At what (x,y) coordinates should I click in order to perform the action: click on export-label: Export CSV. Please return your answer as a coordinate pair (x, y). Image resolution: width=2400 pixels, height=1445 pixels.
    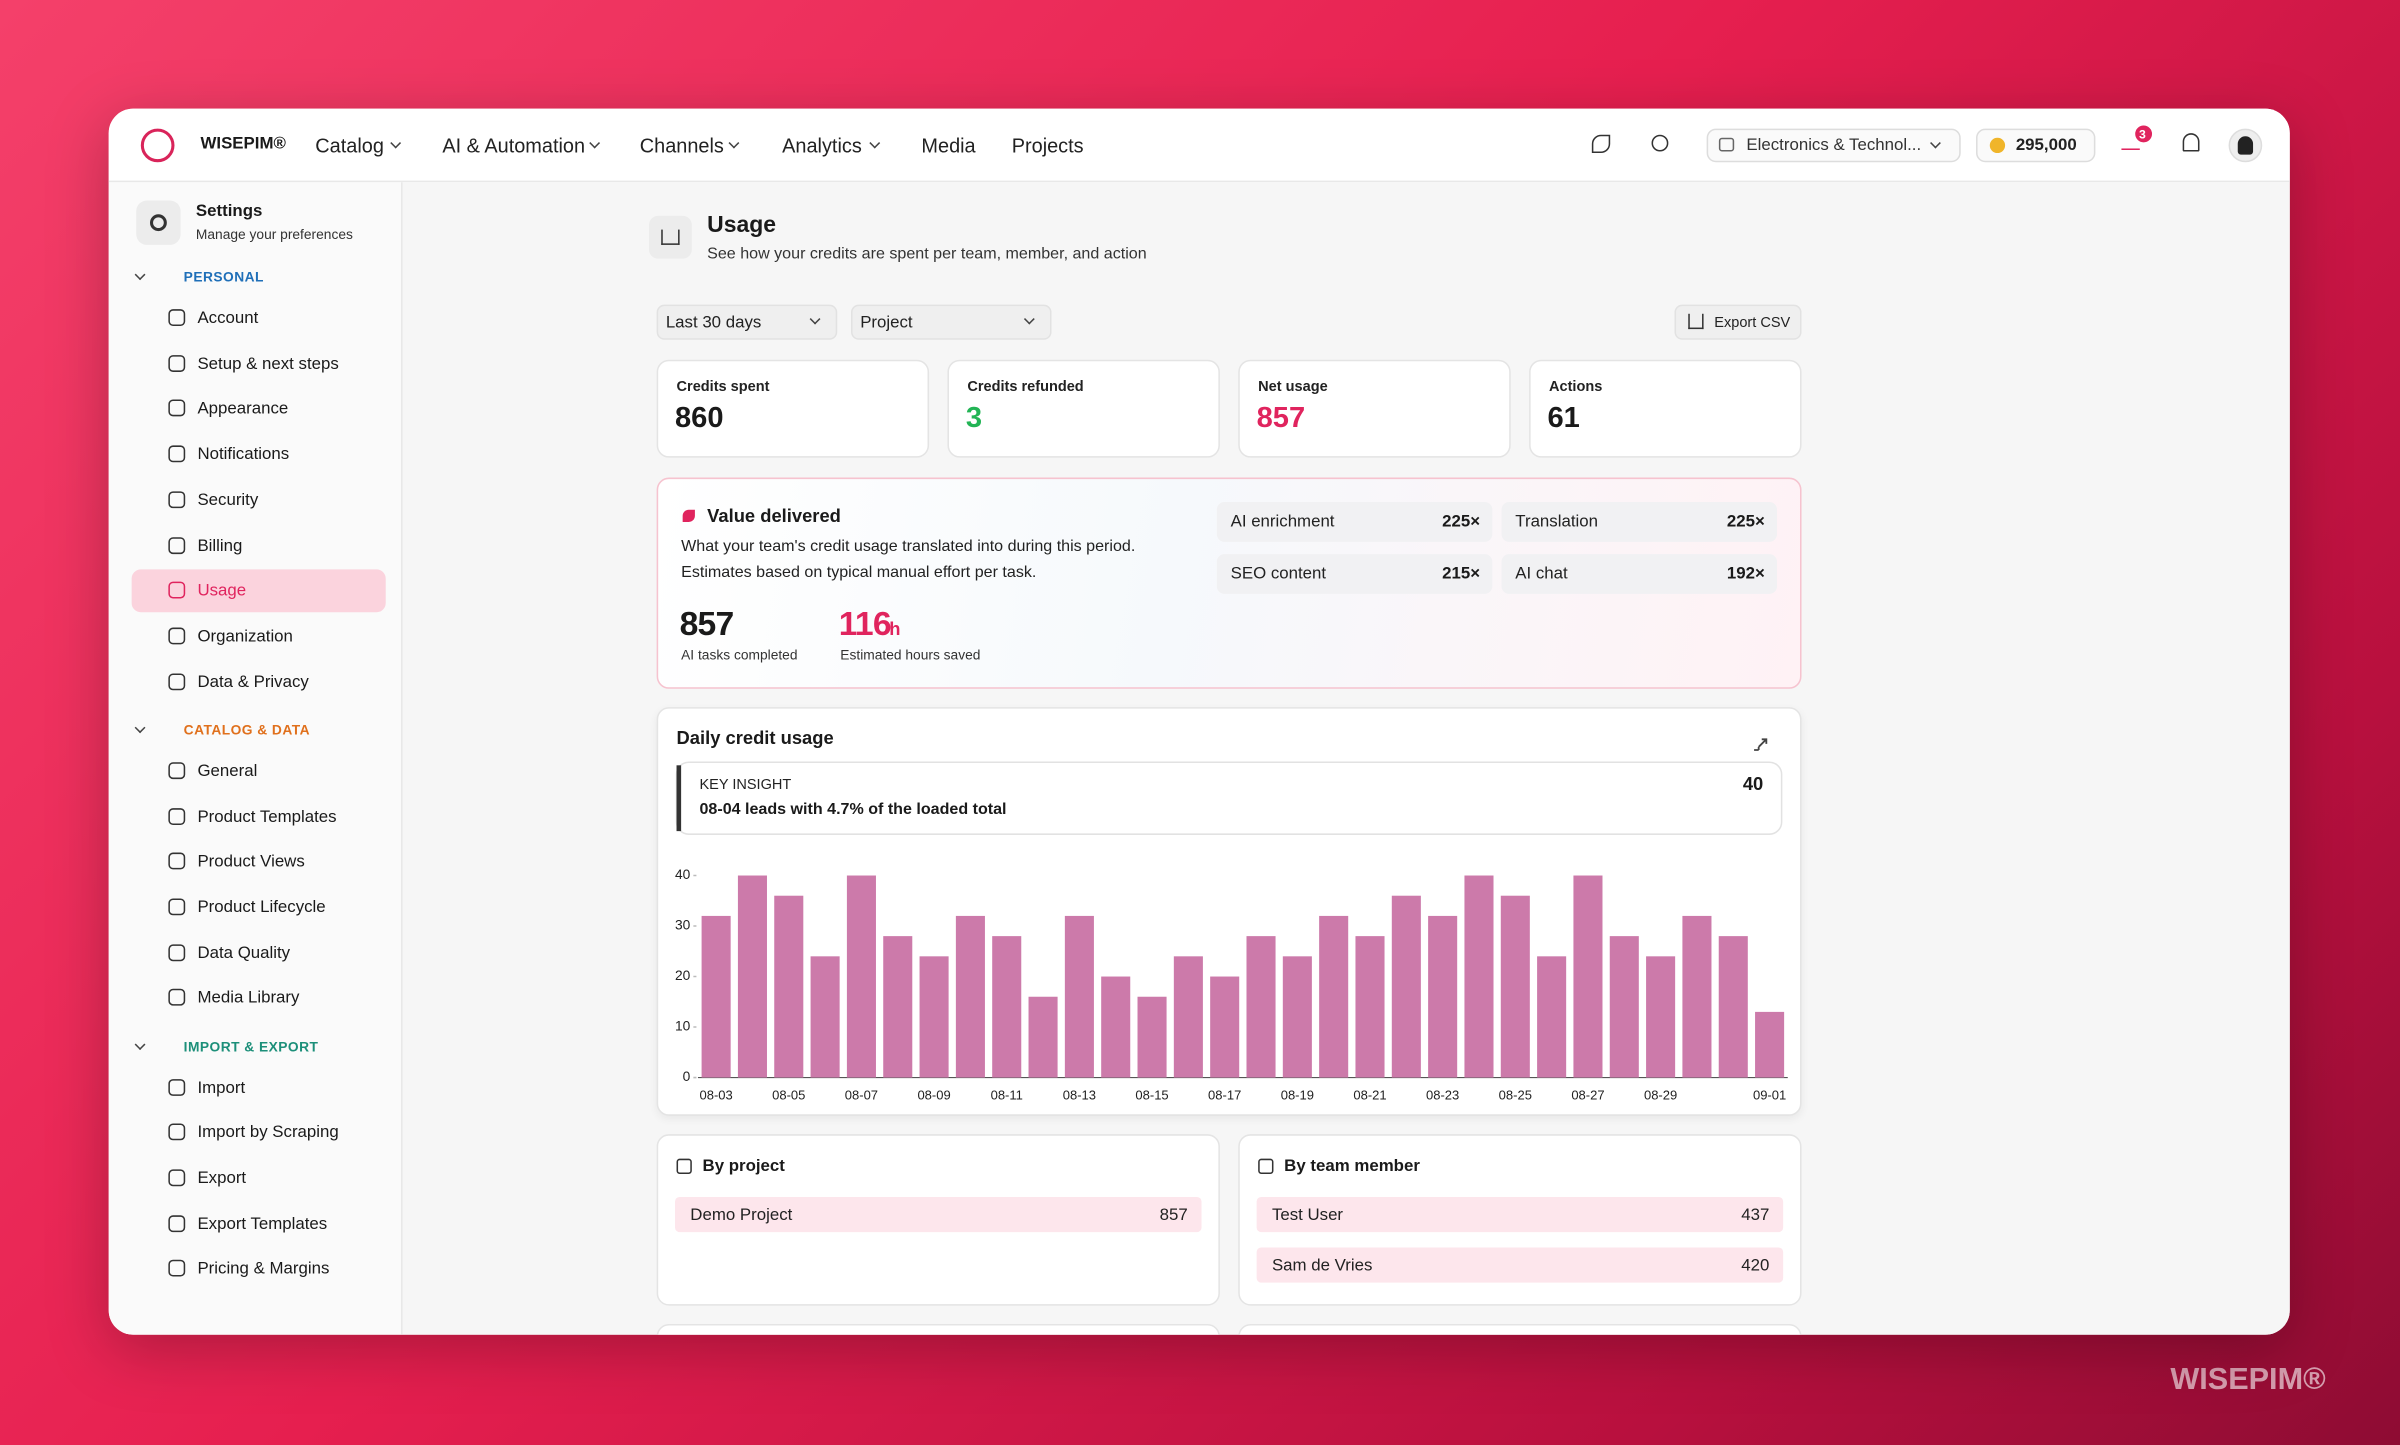
    Looking at the image, I should click on (1752, 322).